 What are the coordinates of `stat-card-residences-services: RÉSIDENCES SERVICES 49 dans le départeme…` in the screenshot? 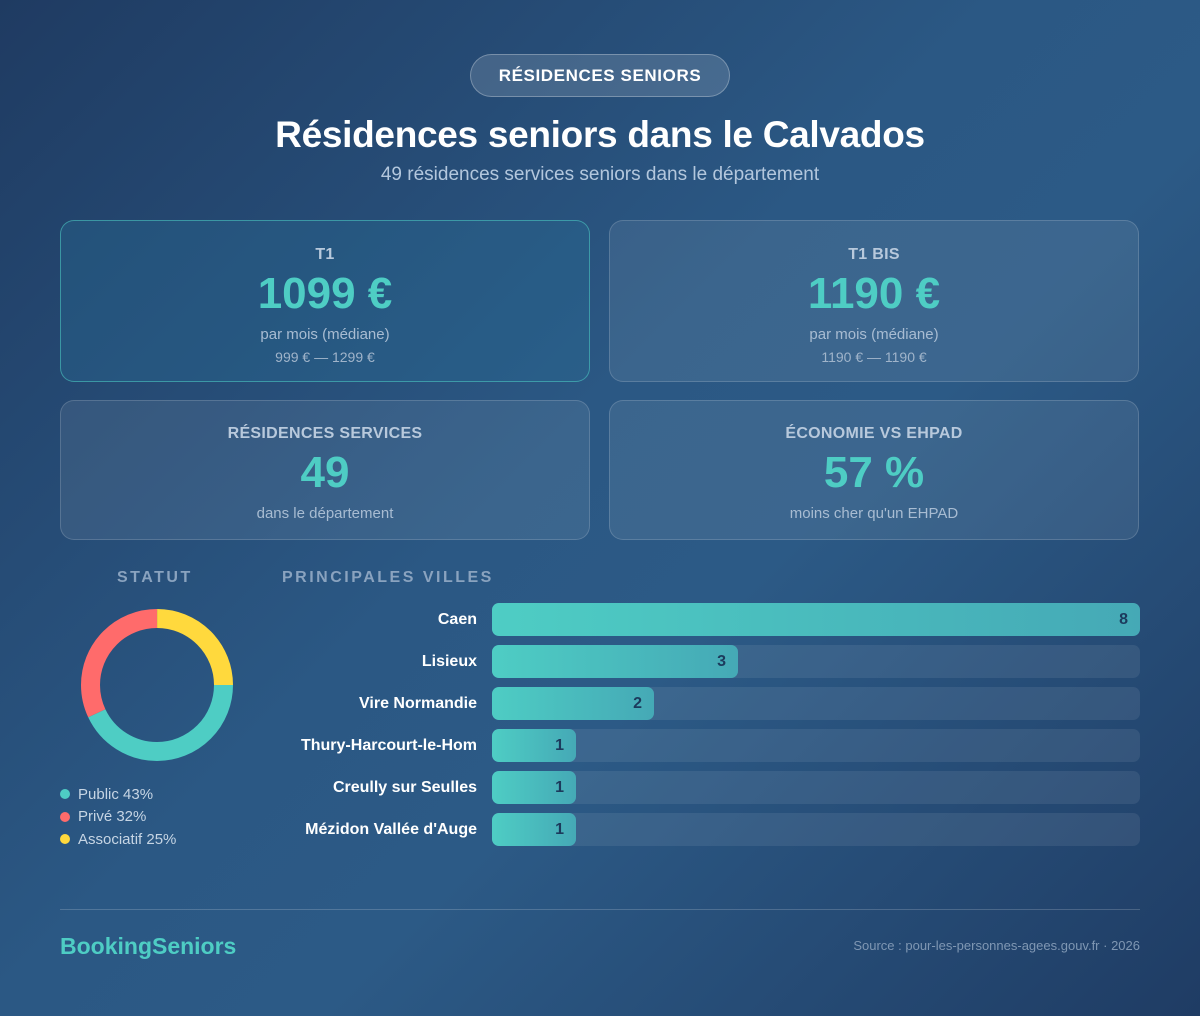 It's located at (325, 470).